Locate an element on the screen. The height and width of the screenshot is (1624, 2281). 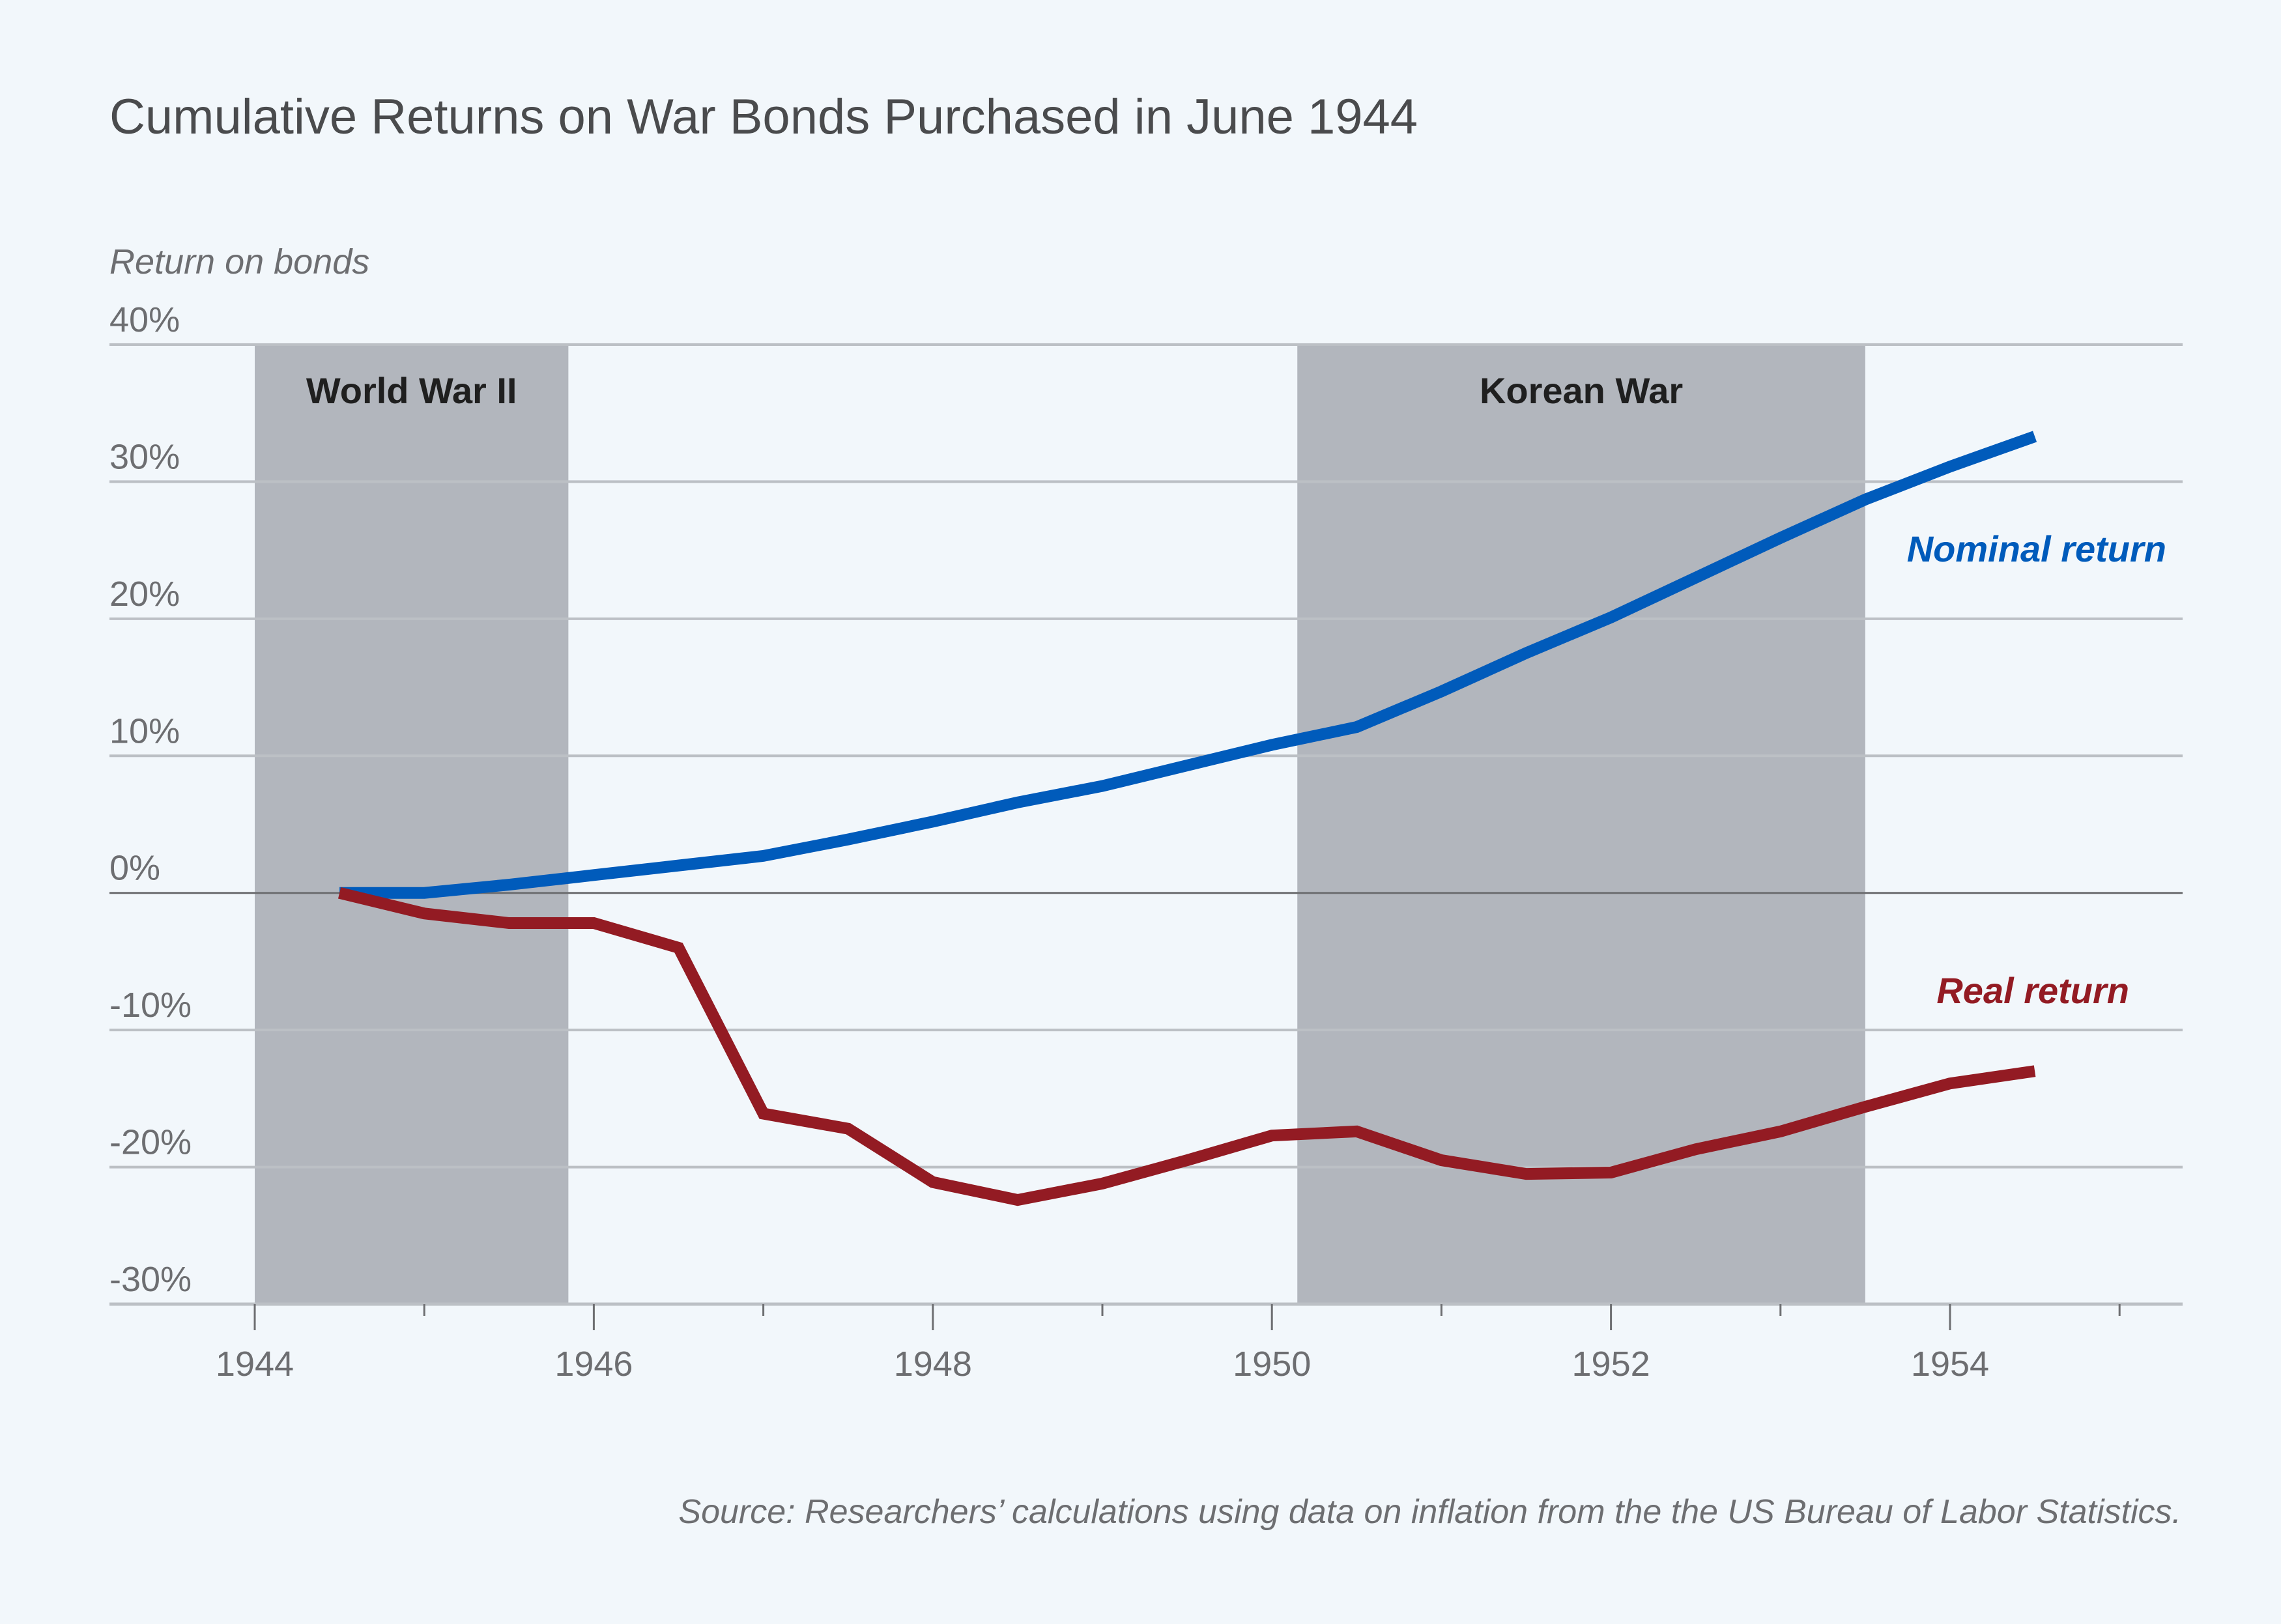
y-tick-label: 30% is located at coordinates (144, 457).